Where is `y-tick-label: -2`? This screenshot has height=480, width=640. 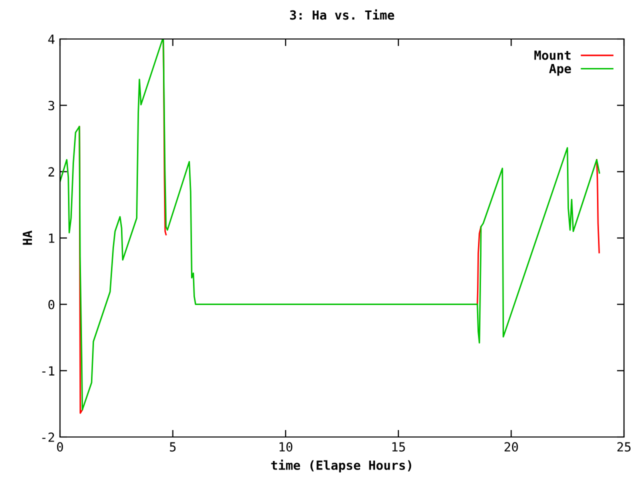
y-tick-label: -2 is located at coordinates (48, 437).